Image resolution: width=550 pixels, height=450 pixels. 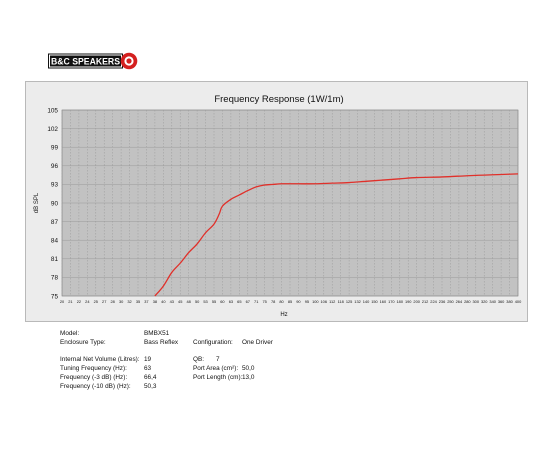 What do you see at coordinates (256, 301) in the screenshot?
I see `x-tick-label: 71` at bounding box center [256, 301].